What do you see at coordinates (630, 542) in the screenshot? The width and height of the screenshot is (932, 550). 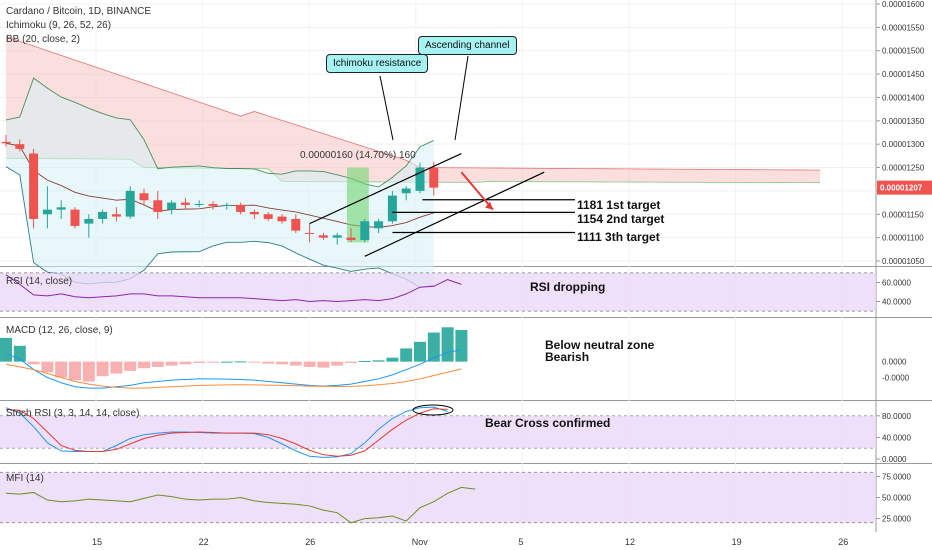 I see `date-tick-label: 12` at bounding box center [630, 542].